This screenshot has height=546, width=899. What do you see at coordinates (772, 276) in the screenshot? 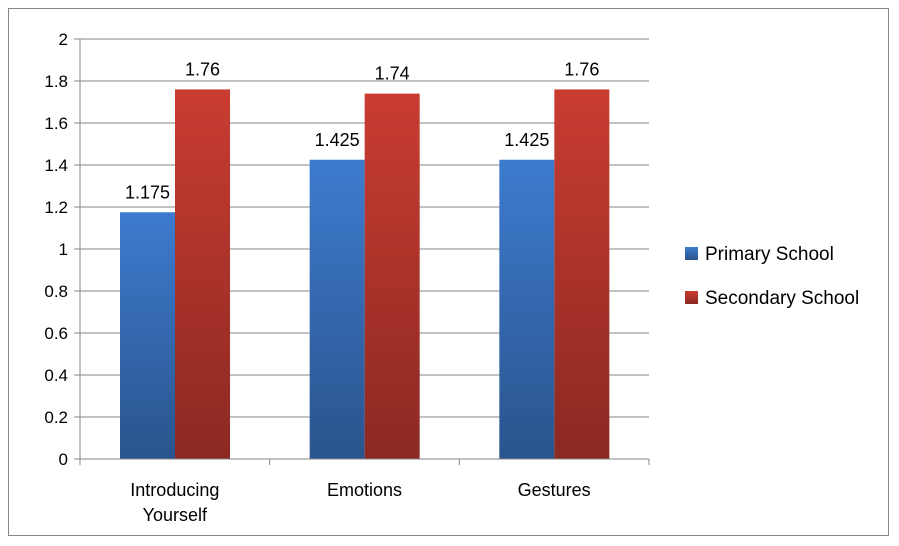
I see `legend: Primary School Secondary School` at bounding box center [772, 276].